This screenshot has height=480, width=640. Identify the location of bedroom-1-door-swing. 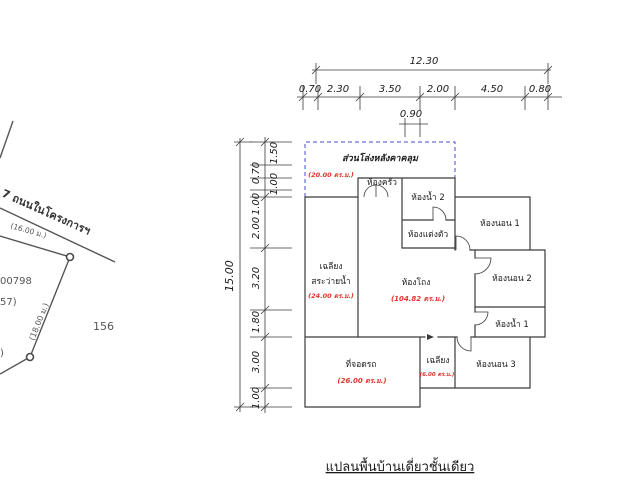
(463, 243).